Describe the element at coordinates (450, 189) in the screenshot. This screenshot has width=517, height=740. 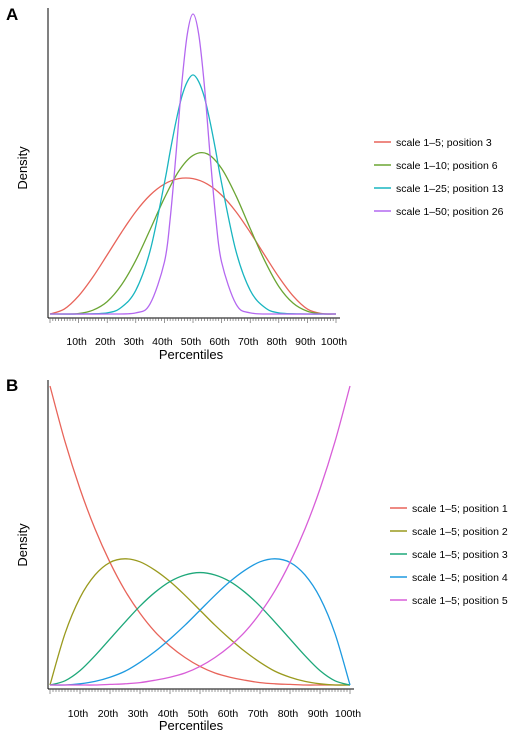
I see `legend-label: scale 1–25; position 13` at that location.